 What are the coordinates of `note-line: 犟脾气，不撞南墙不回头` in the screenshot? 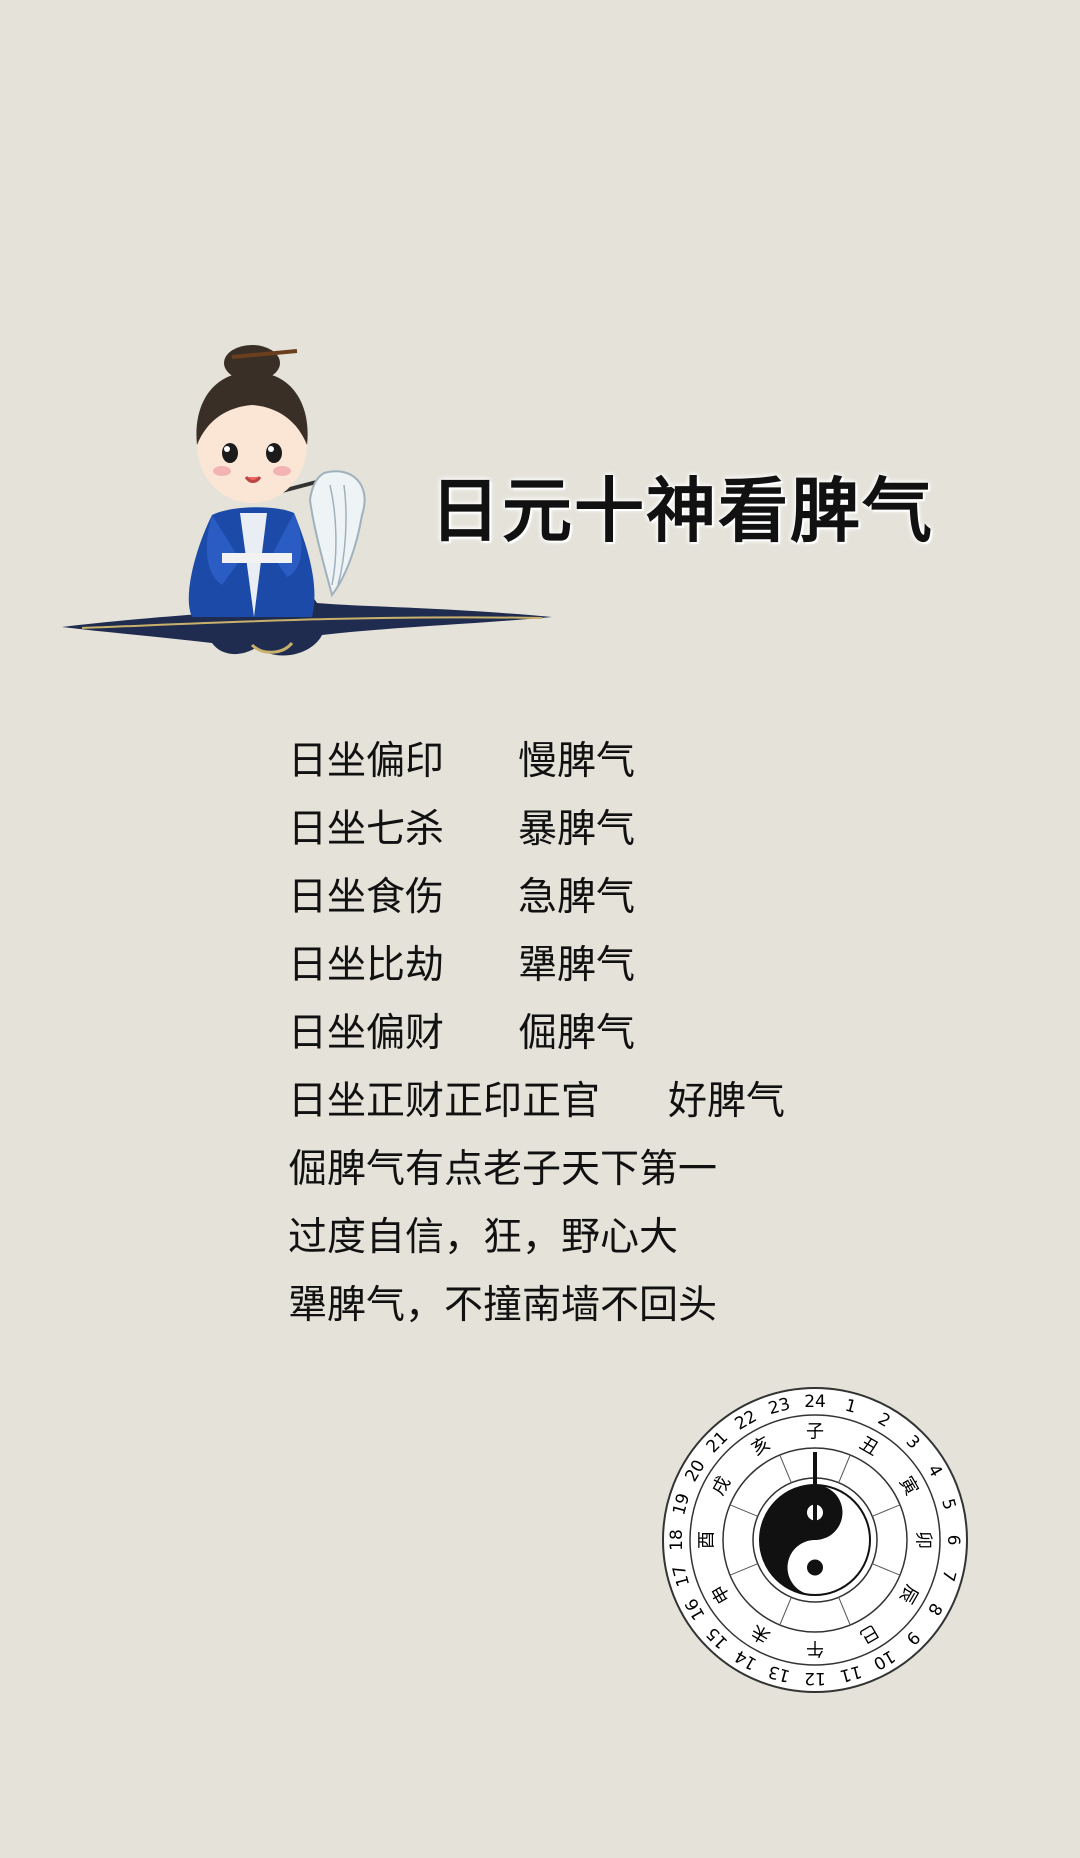 It's located at (503, 1305).